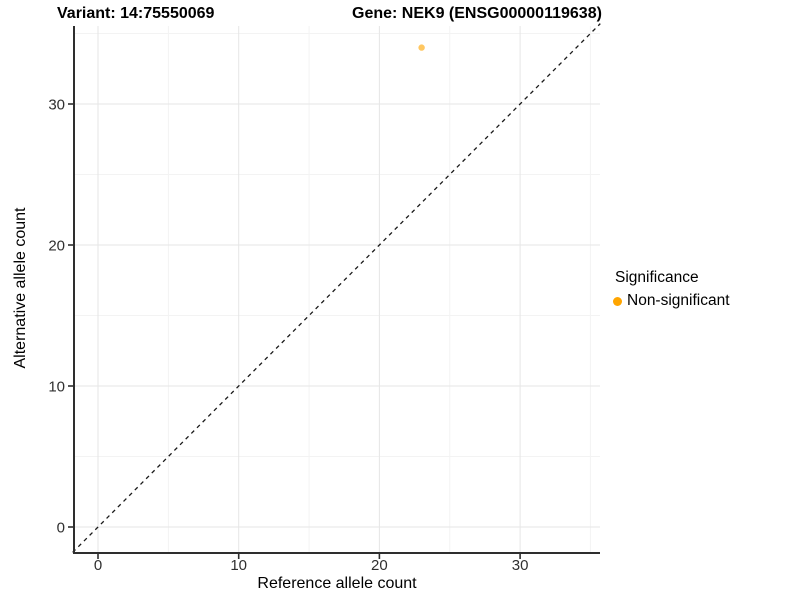 The image size is (800, 600). I want to click on legend-point-icon, so click(617, 301).